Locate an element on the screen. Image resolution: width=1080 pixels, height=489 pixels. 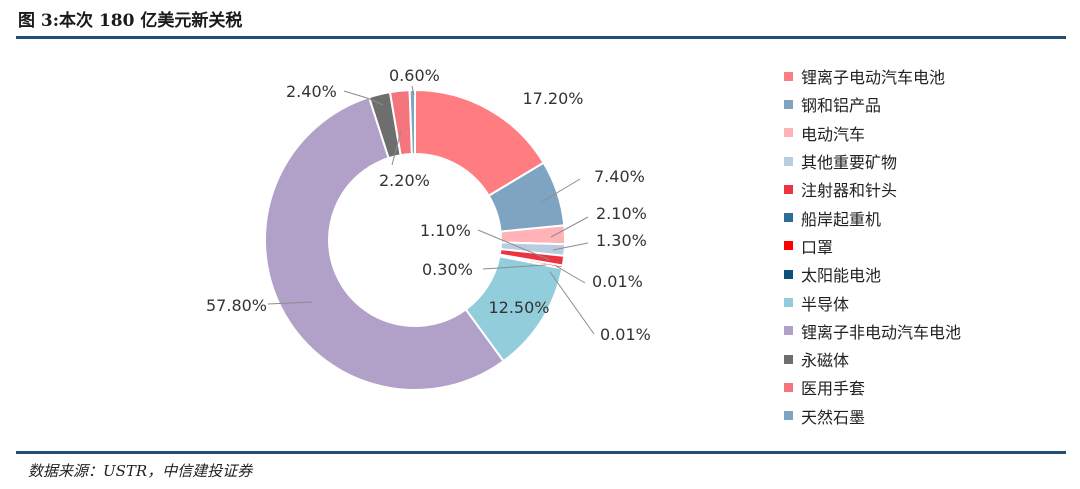
legend-label: 天然石墨 is located at coordinates (833, 417).